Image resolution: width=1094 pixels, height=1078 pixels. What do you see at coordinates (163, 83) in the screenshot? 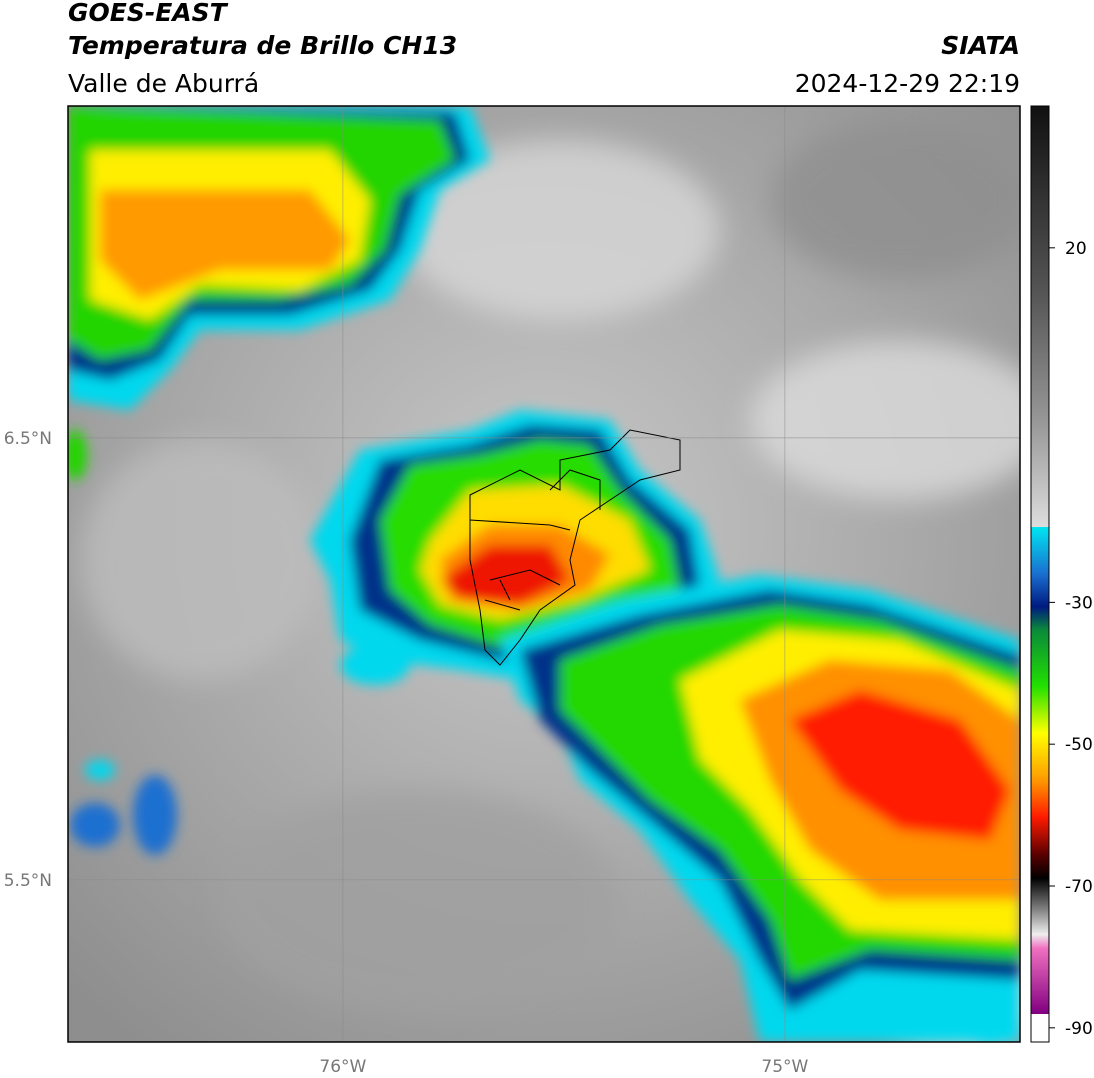
I see `region: Valle de Aburrá` at bounding box center [163, 83].